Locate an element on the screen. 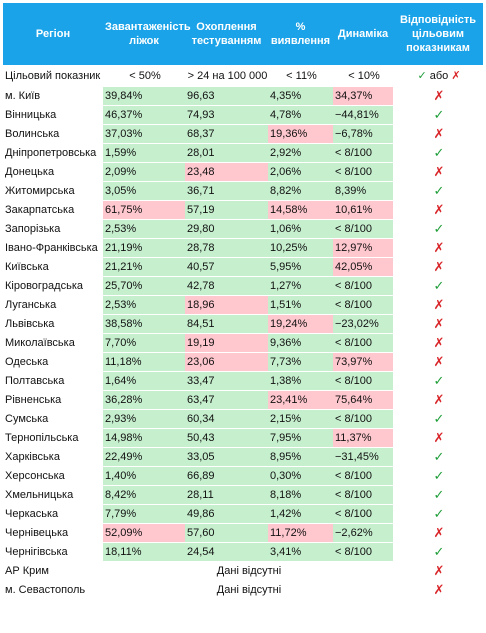 The height and width of the screenshot is (633, 486). table-row: Вінницька 46,37% 74,93 4,78% −44,81% ✓ is located at coordinates (243, 115).